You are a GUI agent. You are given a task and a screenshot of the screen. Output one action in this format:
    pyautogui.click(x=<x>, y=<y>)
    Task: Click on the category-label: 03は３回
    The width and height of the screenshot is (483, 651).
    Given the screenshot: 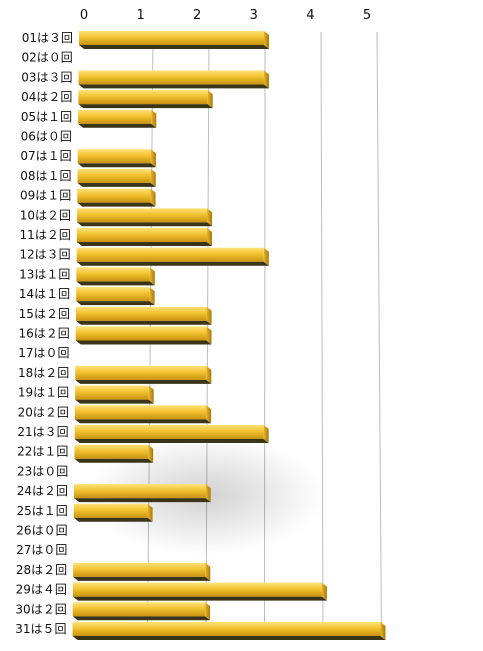 What is the action you would take?
    pyautogui.click(x=46, y=77)
    